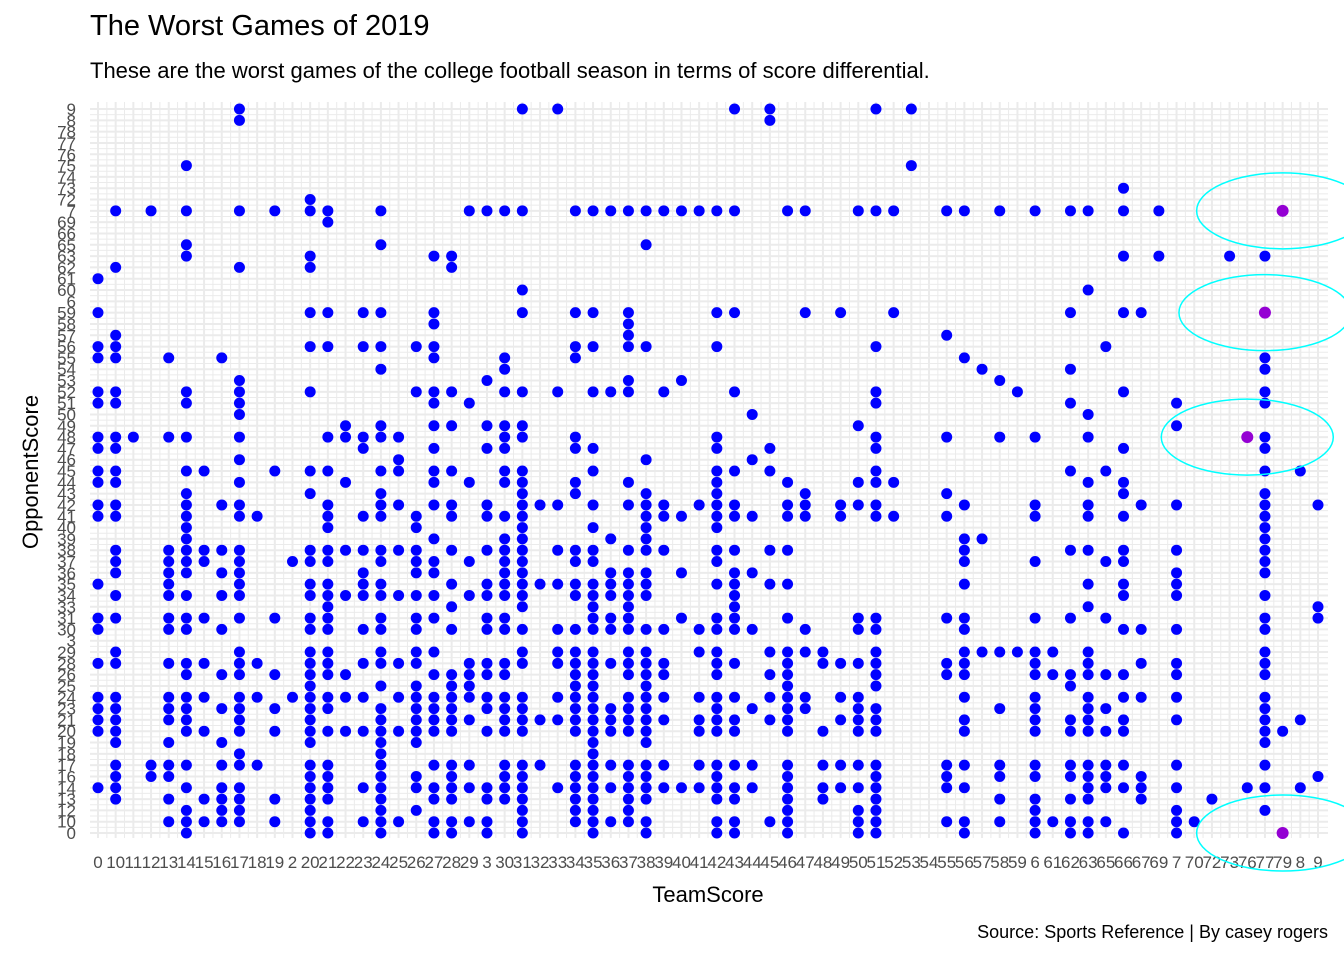 This screenshot has width=1344, height=960. I want to click on y-tick-label: 55, so click(66, 358).